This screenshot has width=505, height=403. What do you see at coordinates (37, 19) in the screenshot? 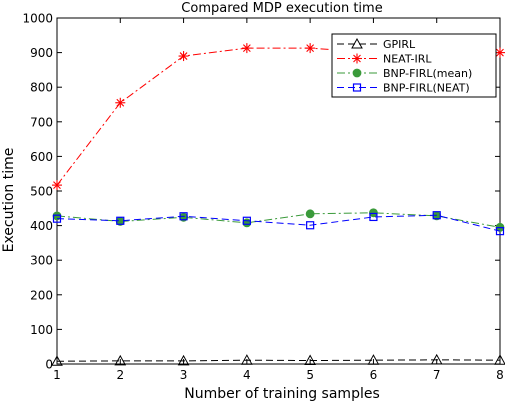
I see `y-tick-label: 1000` at bounding box center [37, 19].